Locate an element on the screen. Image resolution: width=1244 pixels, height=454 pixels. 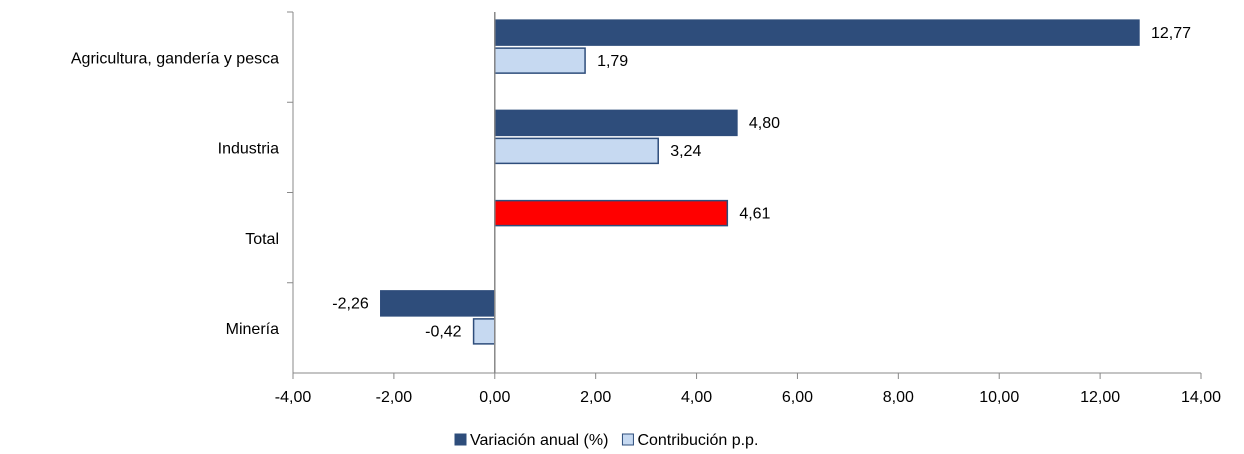
value-label: 4,61 is located at coordinates (754, 213).